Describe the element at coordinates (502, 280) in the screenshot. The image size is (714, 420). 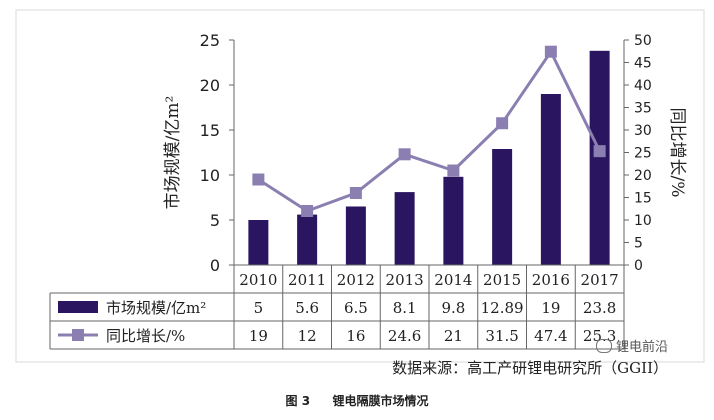
I see `x-tick-label: 2015` at that location.